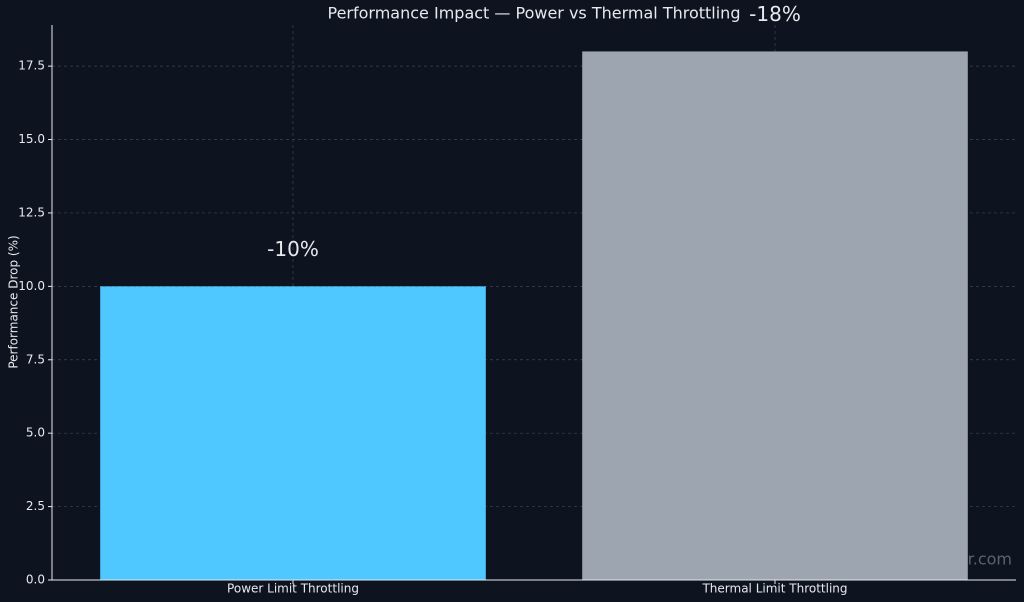  I want to click on y-tick-label: 0.0, so click(35, 580).